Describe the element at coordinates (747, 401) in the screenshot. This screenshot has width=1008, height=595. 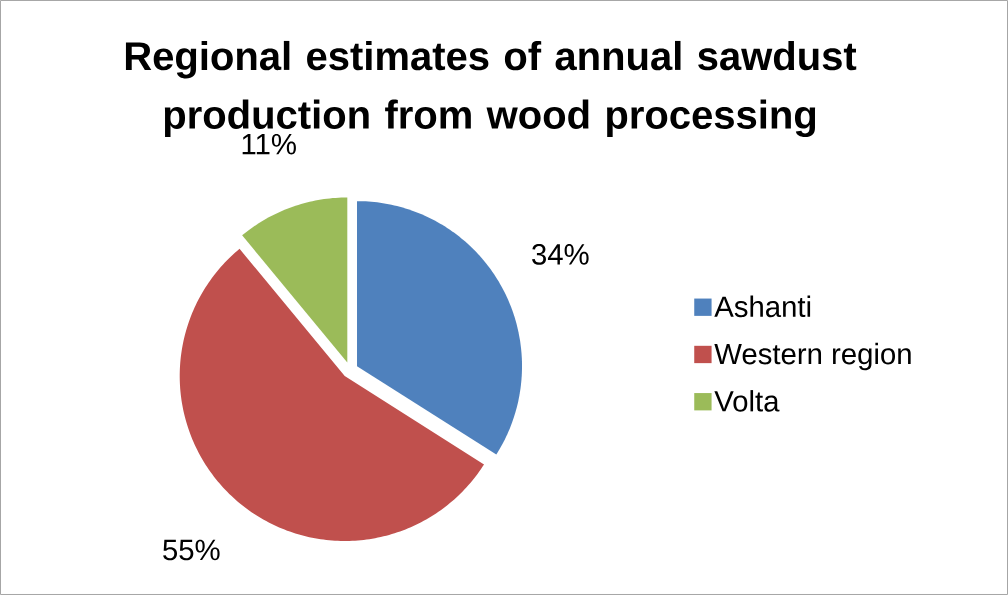
I see `legend-label: Volta` at that location.